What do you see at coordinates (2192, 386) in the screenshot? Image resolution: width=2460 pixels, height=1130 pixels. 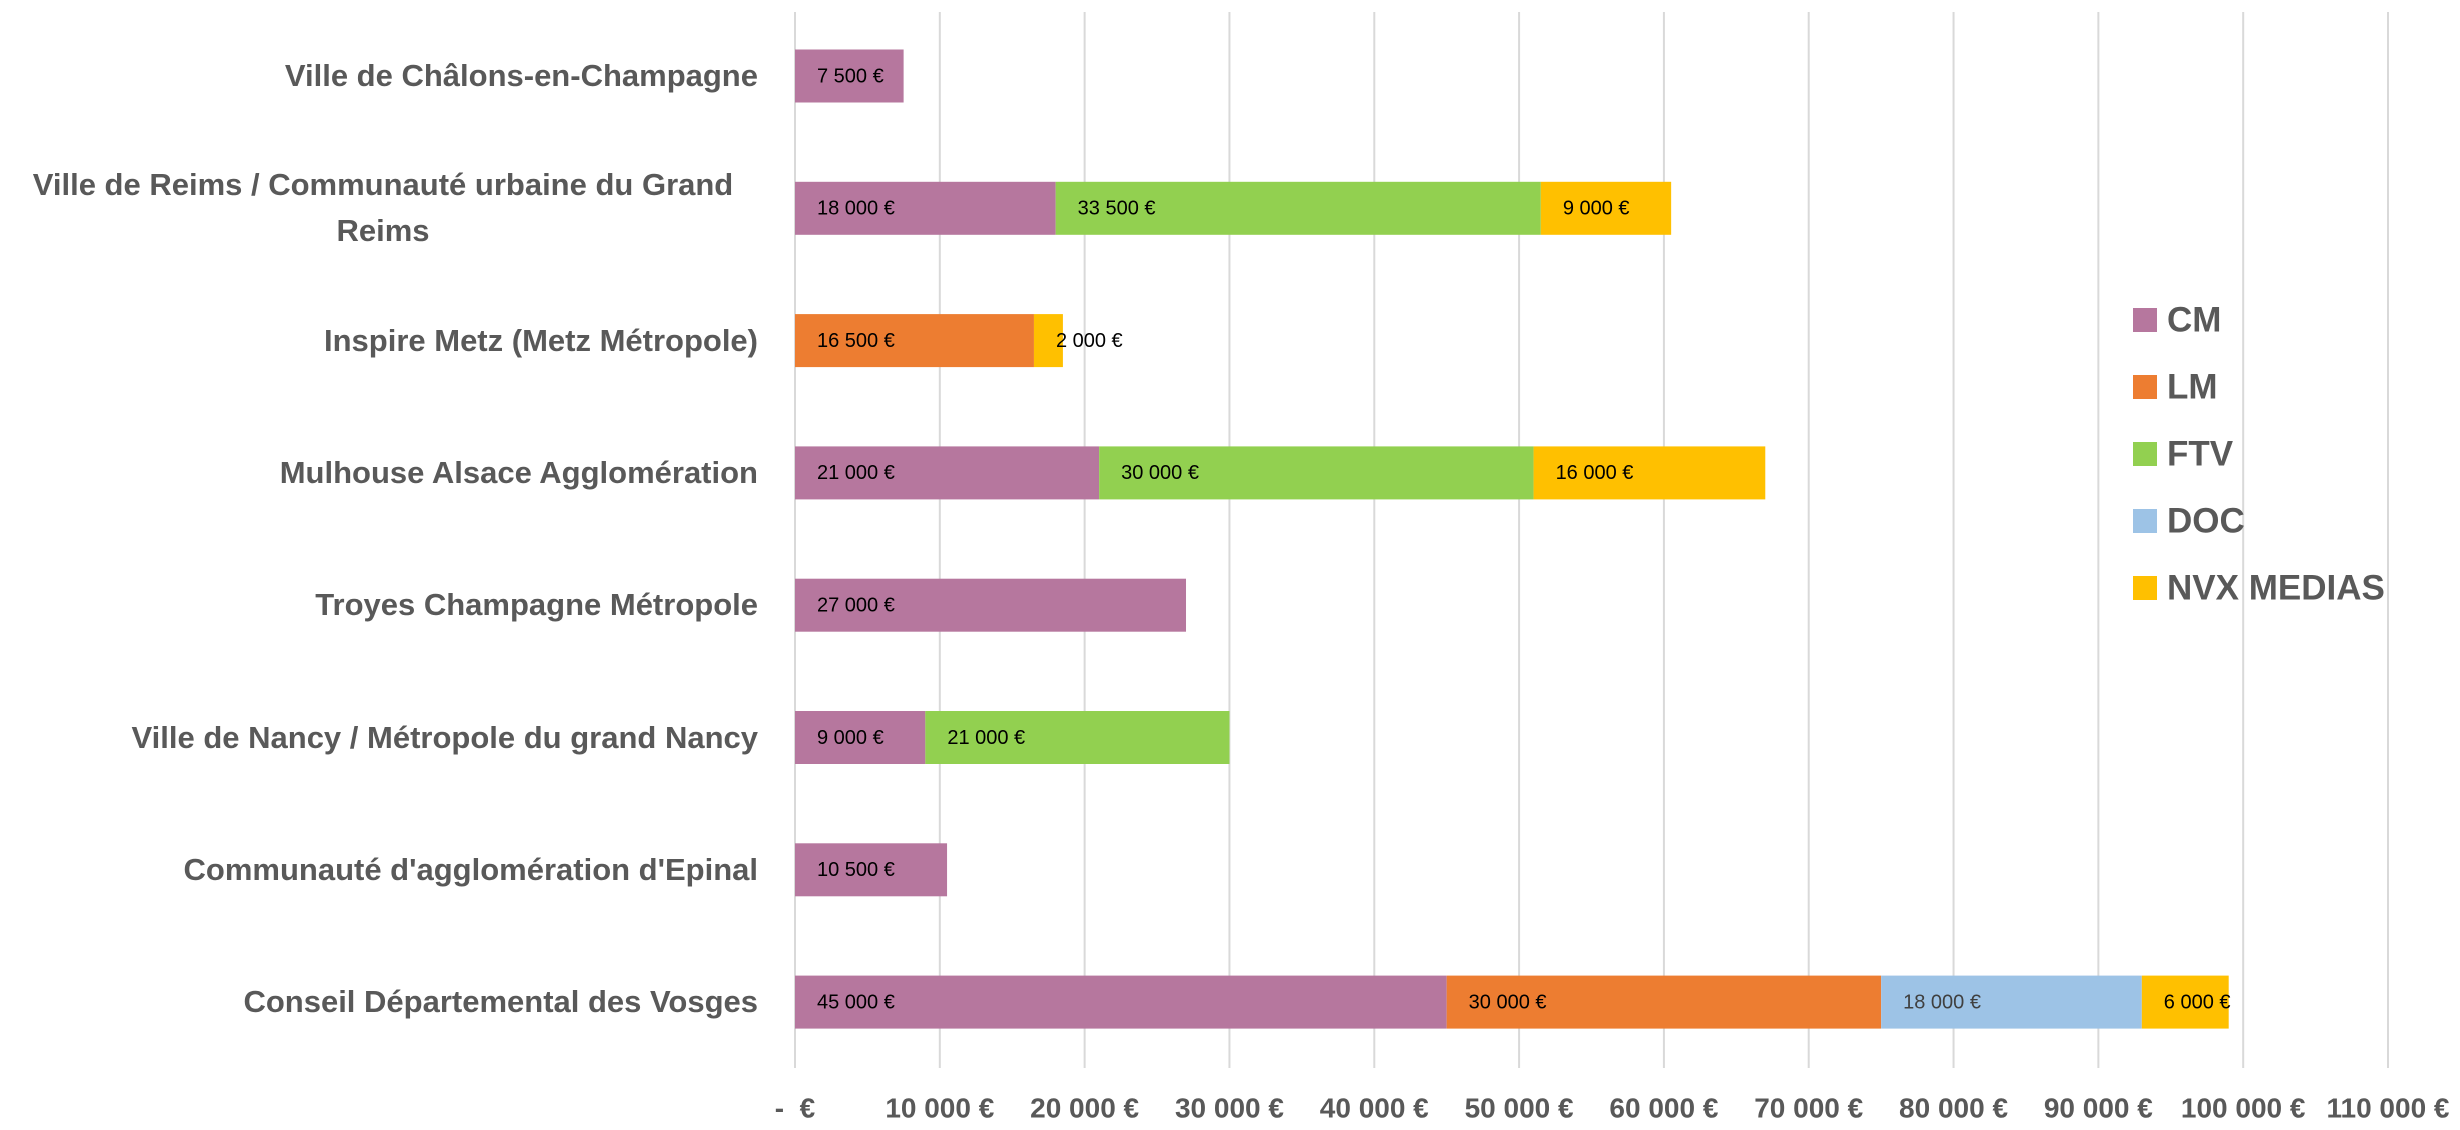 I see `legend-label: LM` at bounding box center [2192, 386].